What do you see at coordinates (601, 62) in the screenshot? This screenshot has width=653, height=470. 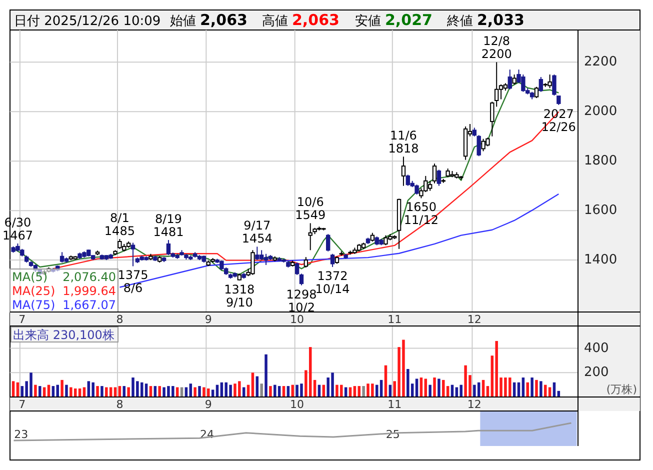 I see `y-tick-label: 2200` at bounding box center [601, 62].